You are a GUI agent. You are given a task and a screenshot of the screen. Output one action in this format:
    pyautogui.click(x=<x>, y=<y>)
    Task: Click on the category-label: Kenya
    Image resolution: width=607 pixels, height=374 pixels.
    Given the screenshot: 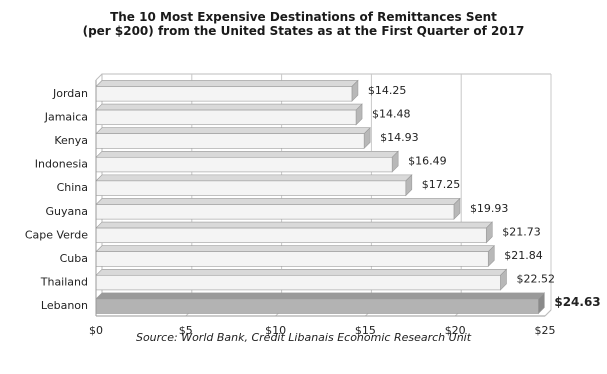 What is the action you would take?
    pyautogui.click(x=71, y=140)
    